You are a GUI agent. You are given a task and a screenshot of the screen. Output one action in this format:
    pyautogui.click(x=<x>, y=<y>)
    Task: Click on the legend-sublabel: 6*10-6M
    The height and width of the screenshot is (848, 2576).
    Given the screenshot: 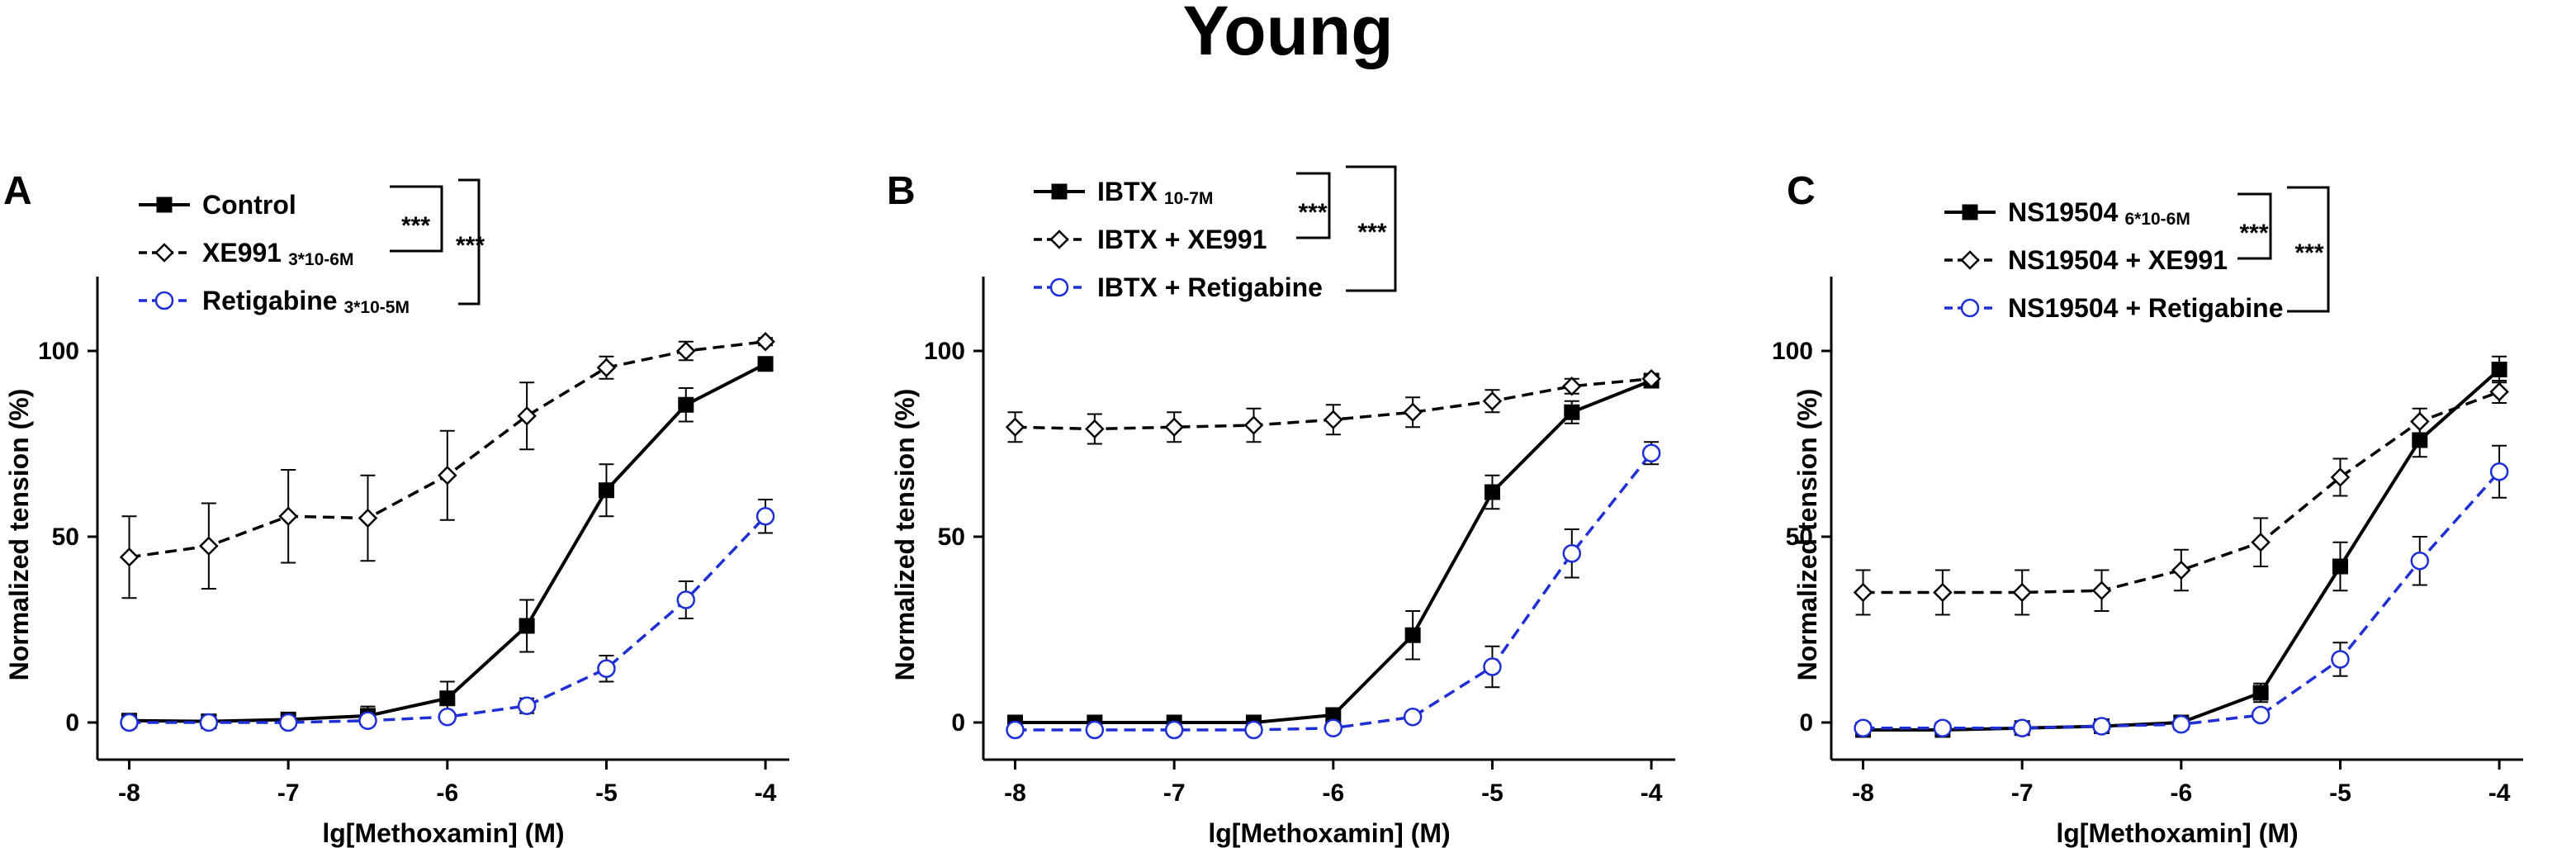 What is the action you would take?
    pyautogui.click(x=2157, y=219)
    